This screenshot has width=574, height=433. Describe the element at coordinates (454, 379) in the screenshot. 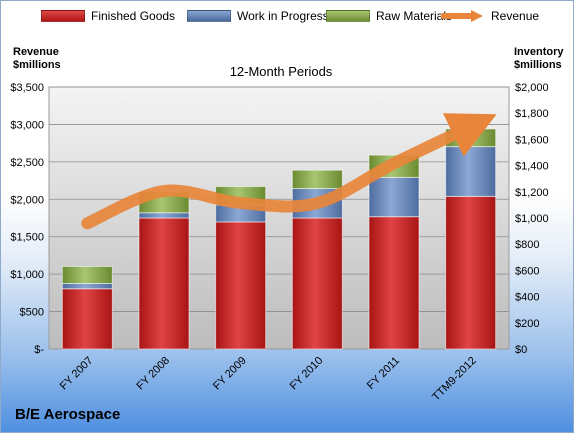

I see `x-tick-label: TTM9-2012` at that location.